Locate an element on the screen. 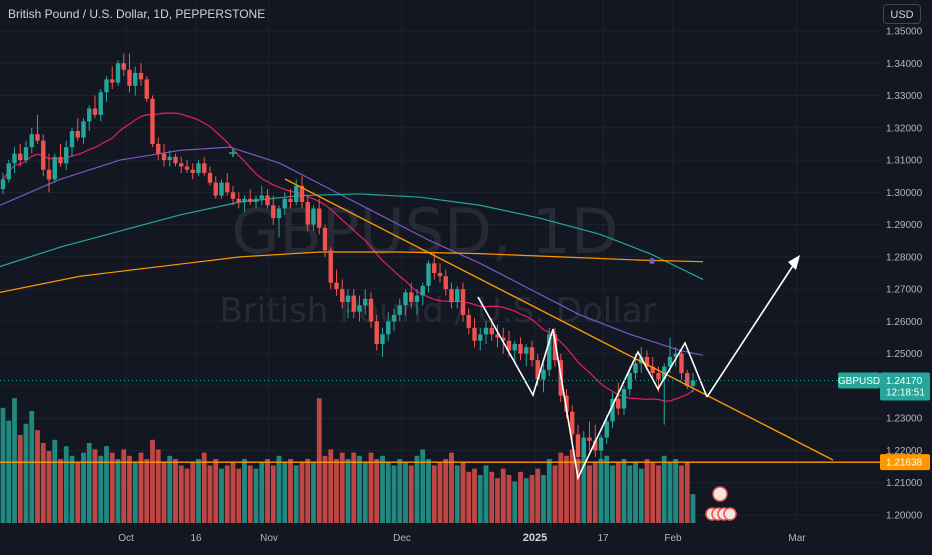 The height and width of the screenshot is (555, 932). price-tick-label: 1.21000 is located at coordinates (904, 483).